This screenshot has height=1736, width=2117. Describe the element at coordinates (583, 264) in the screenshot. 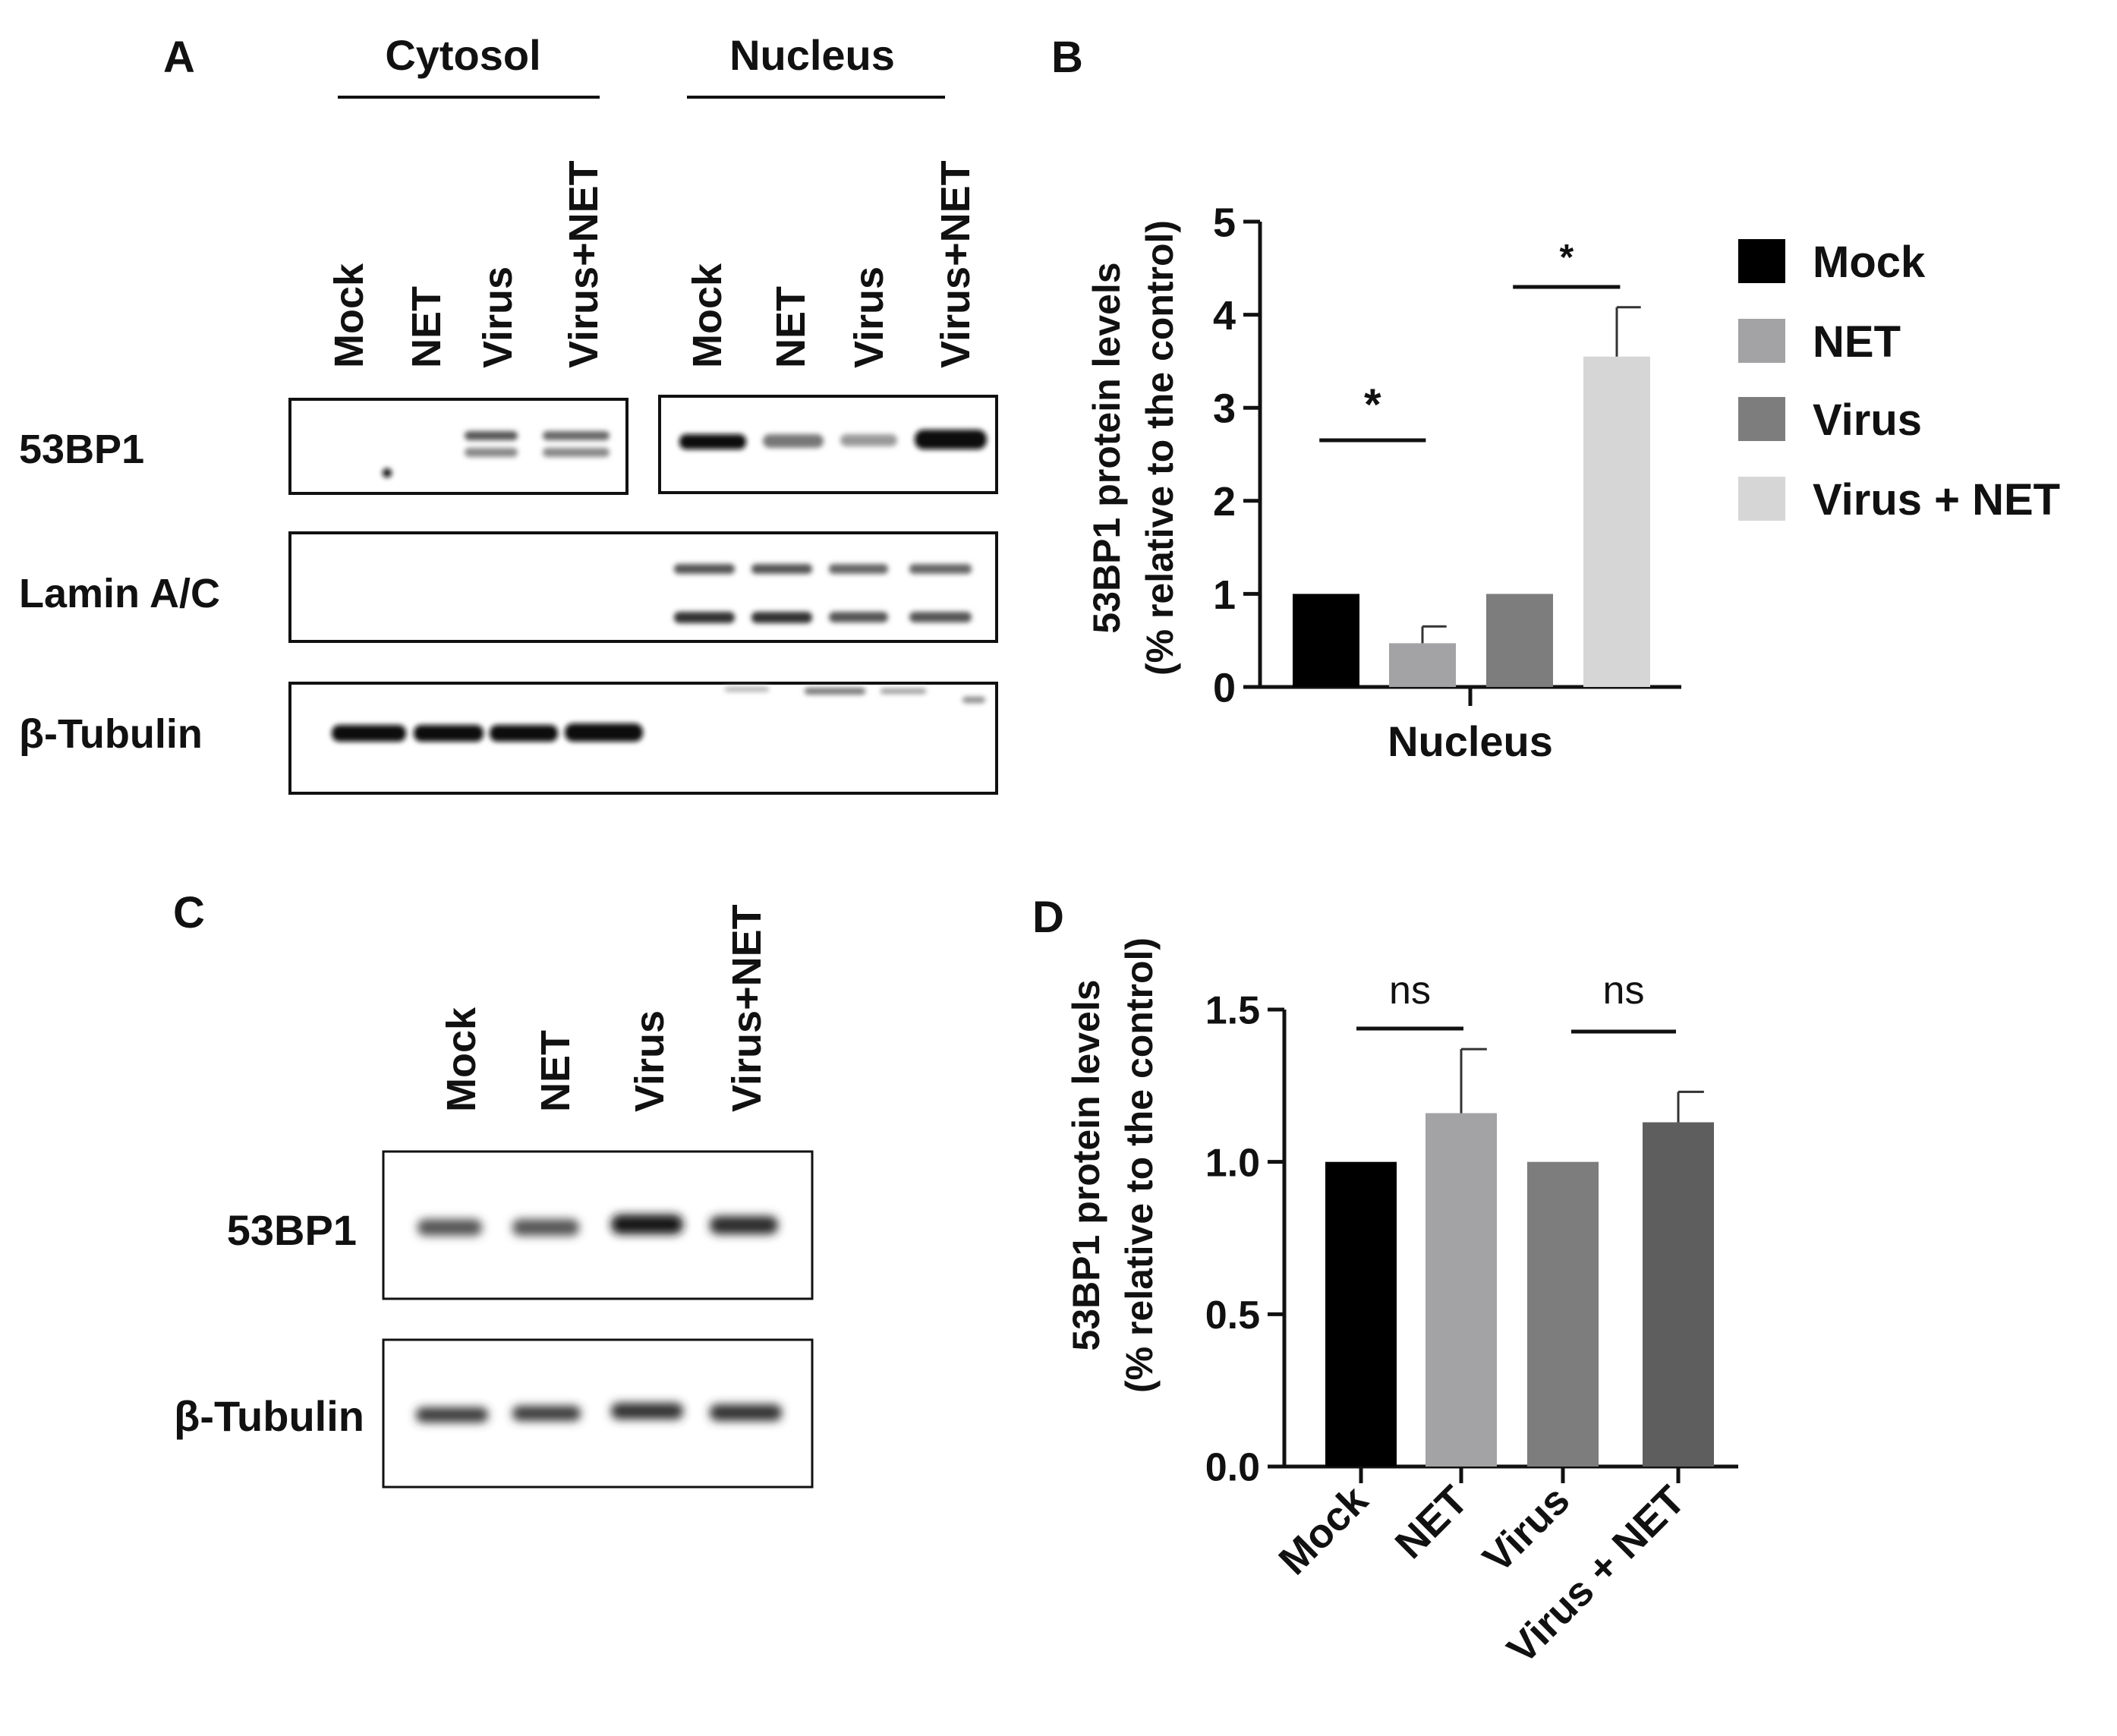

I see `lane-label-a4: Virus+NET` at that location.